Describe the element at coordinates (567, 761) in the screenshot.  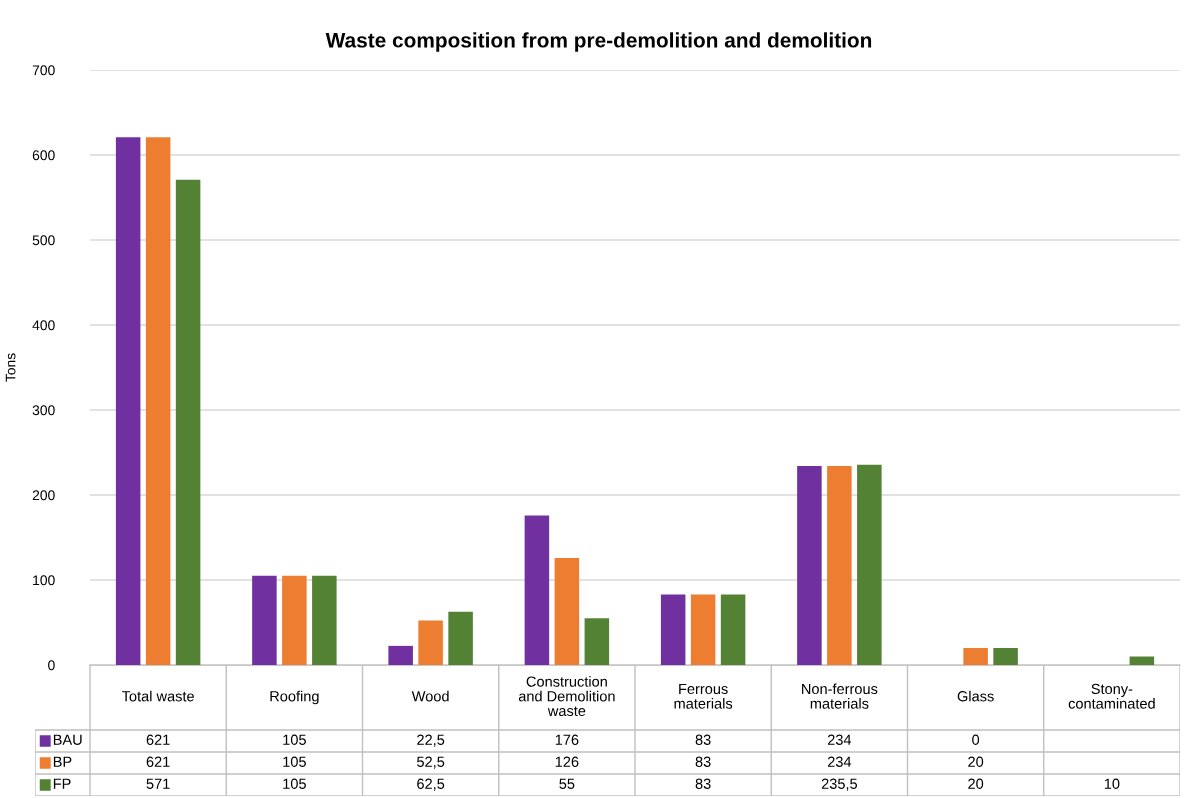
I see `data-label: 126` at that location.